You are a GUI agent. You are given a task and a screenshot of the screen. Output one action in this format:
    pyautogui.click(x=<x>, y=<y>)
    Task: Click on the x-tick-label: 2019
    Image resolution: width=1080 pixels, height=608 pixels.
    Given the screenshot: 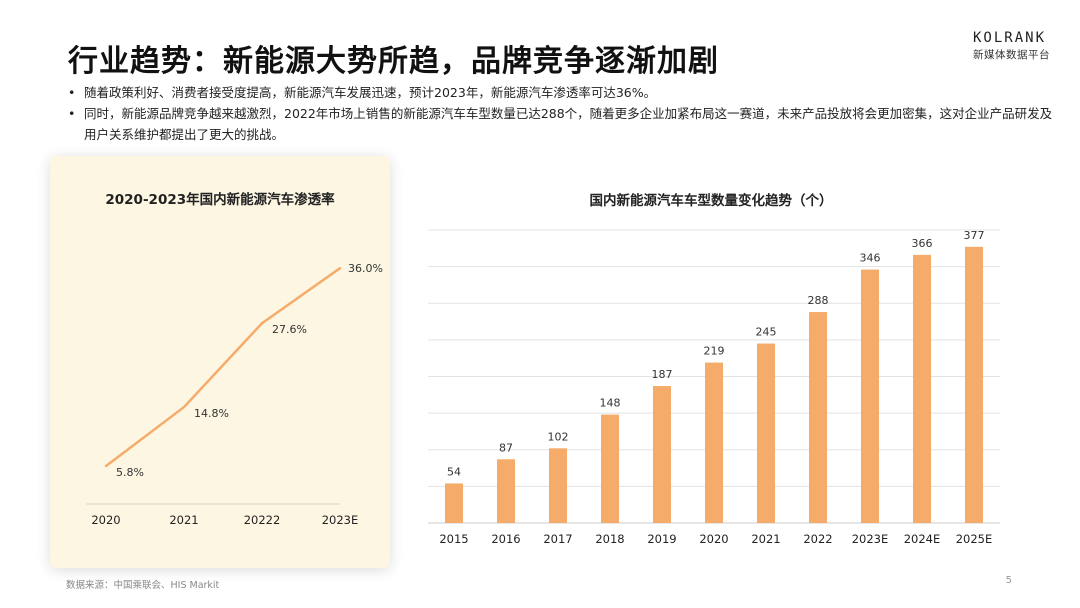 What is the action you would take?
    pyautogui.click(x=661, y=539)
    